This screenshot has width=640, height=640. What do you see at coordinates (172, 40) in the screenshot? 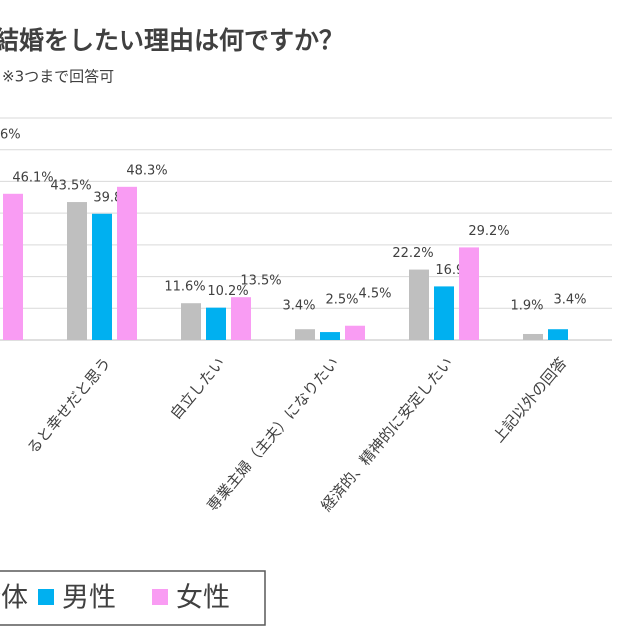
I see `chart-title: 結婚をしたい理由は何ですか？` at bounding box center [172, 40].